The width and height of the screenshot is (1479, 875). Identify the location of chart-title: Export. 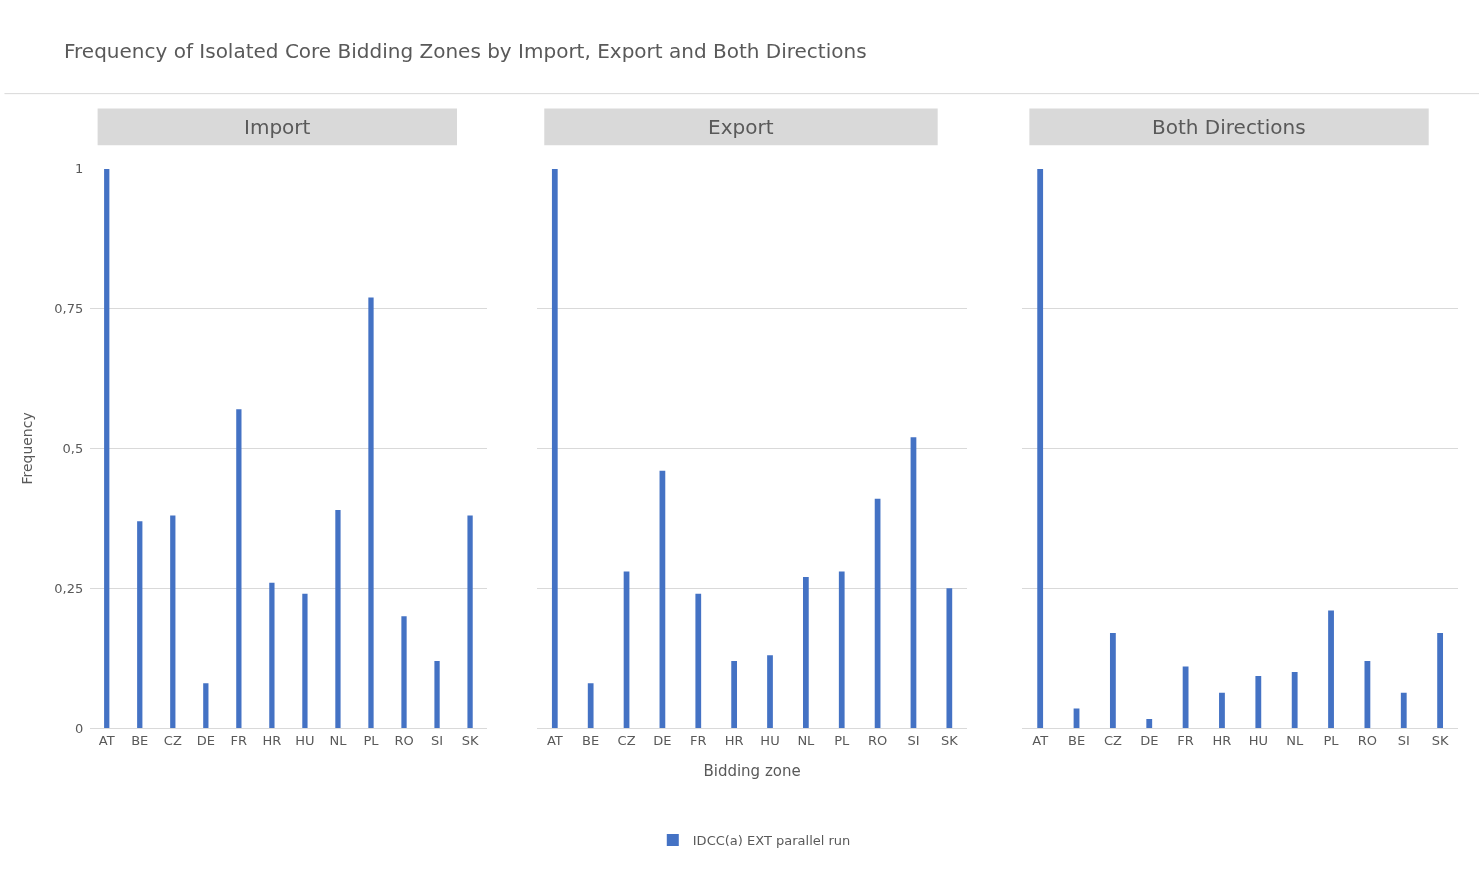
(741, 127).